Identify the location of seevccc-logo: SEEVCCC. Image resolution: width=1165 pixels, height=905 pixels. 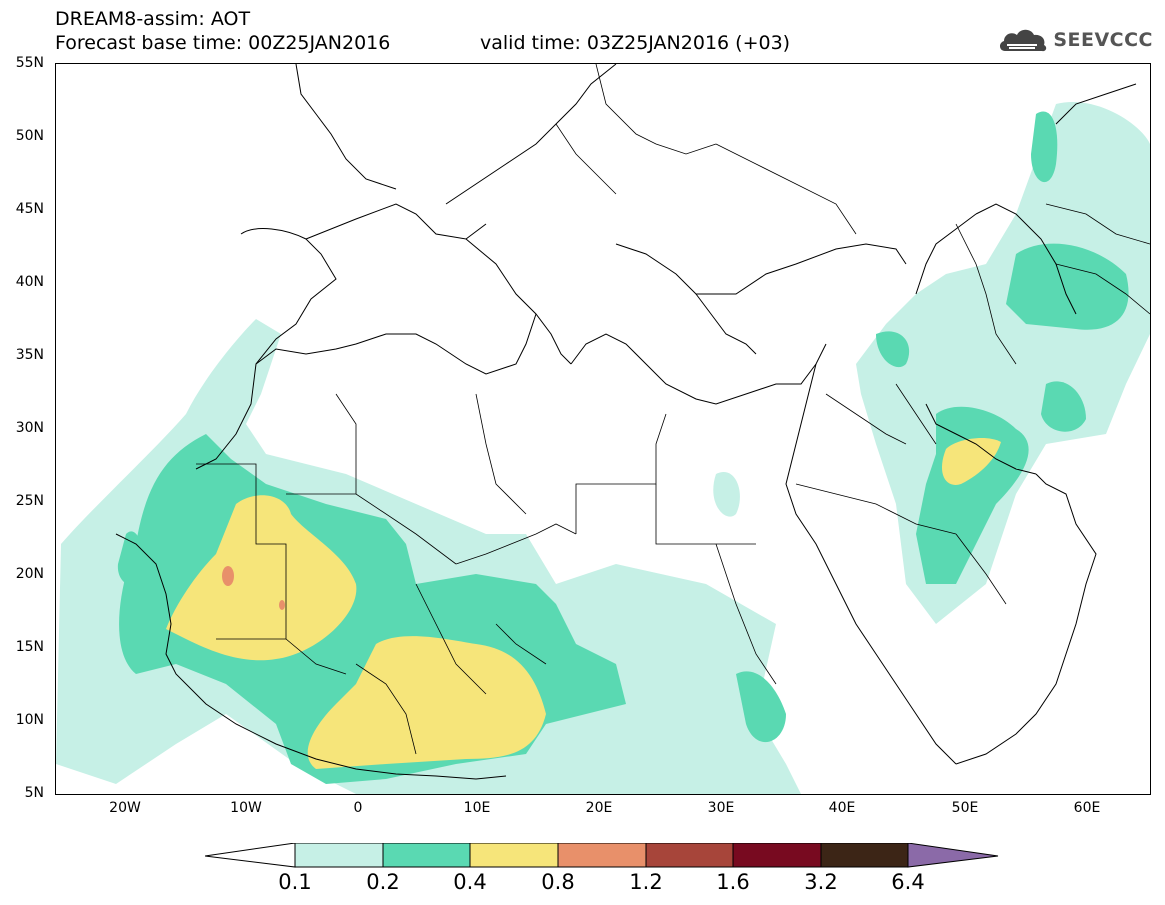
(1075, 40).